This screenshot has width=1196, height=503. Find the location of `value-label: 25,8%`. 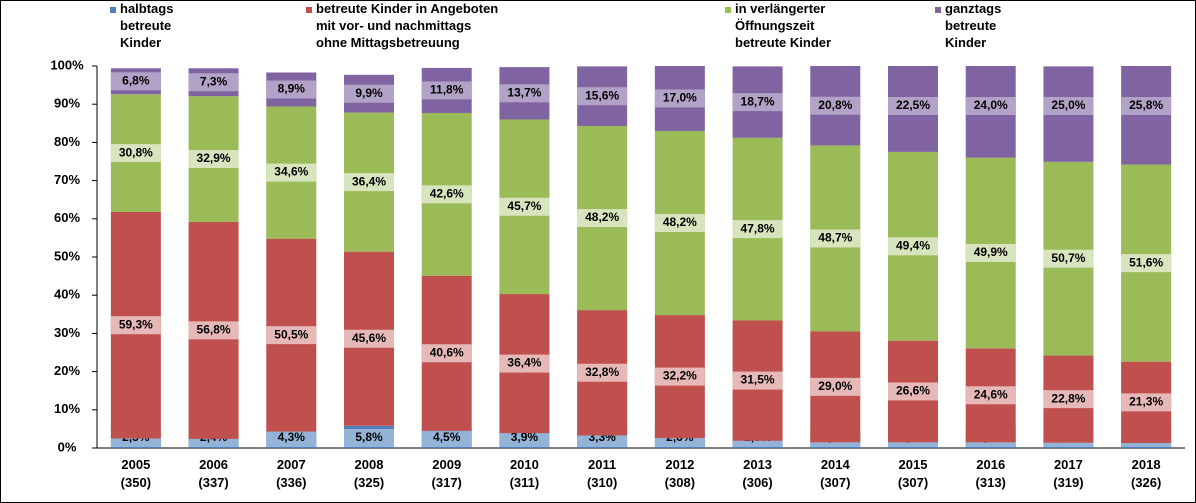

value-label: 25,8% is located at coordinates (1146, 105).